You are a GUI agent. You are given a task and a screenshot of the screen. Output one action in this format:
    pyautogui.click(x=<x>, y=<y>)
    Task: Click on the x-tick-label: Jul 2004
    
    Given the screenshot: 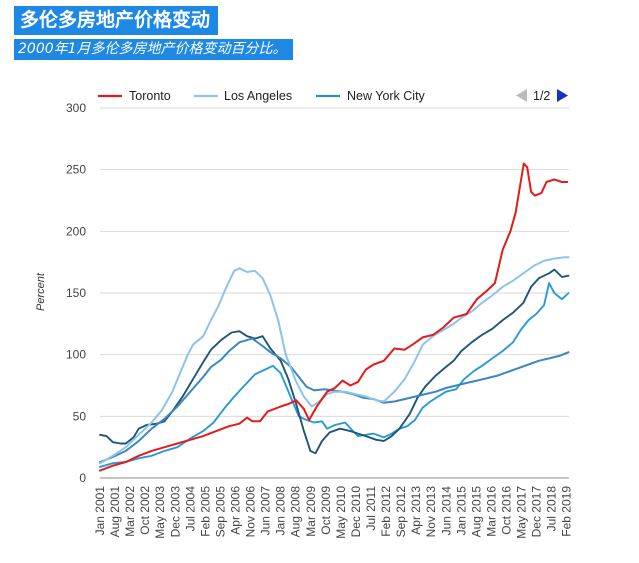 What is the action you would take?
    pyautogui.click(x=190, y=509)
    